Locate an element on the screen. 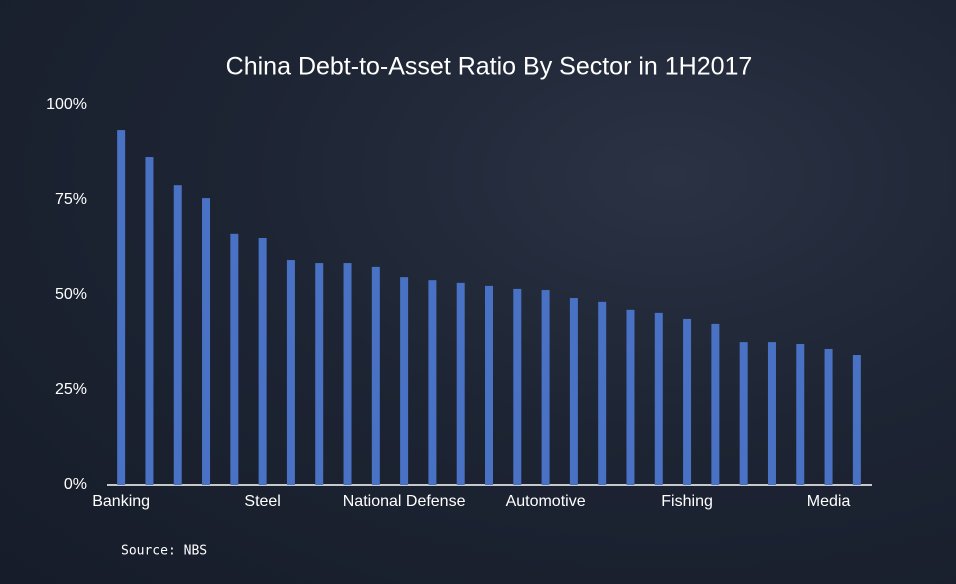  source-note: Source: NBS is located at coordinates (164, 551).